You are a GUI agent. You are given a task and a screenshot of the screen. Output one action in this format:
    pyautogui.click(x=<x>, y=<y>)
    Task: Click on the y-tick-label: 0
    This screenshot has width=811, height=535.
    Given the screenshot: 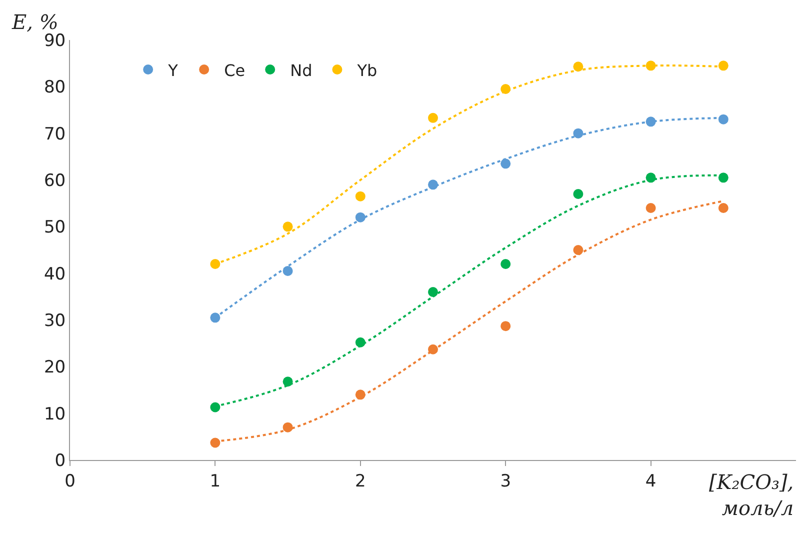 What is the action you would take?
    pyautogui.click(x=60, y=460)
    